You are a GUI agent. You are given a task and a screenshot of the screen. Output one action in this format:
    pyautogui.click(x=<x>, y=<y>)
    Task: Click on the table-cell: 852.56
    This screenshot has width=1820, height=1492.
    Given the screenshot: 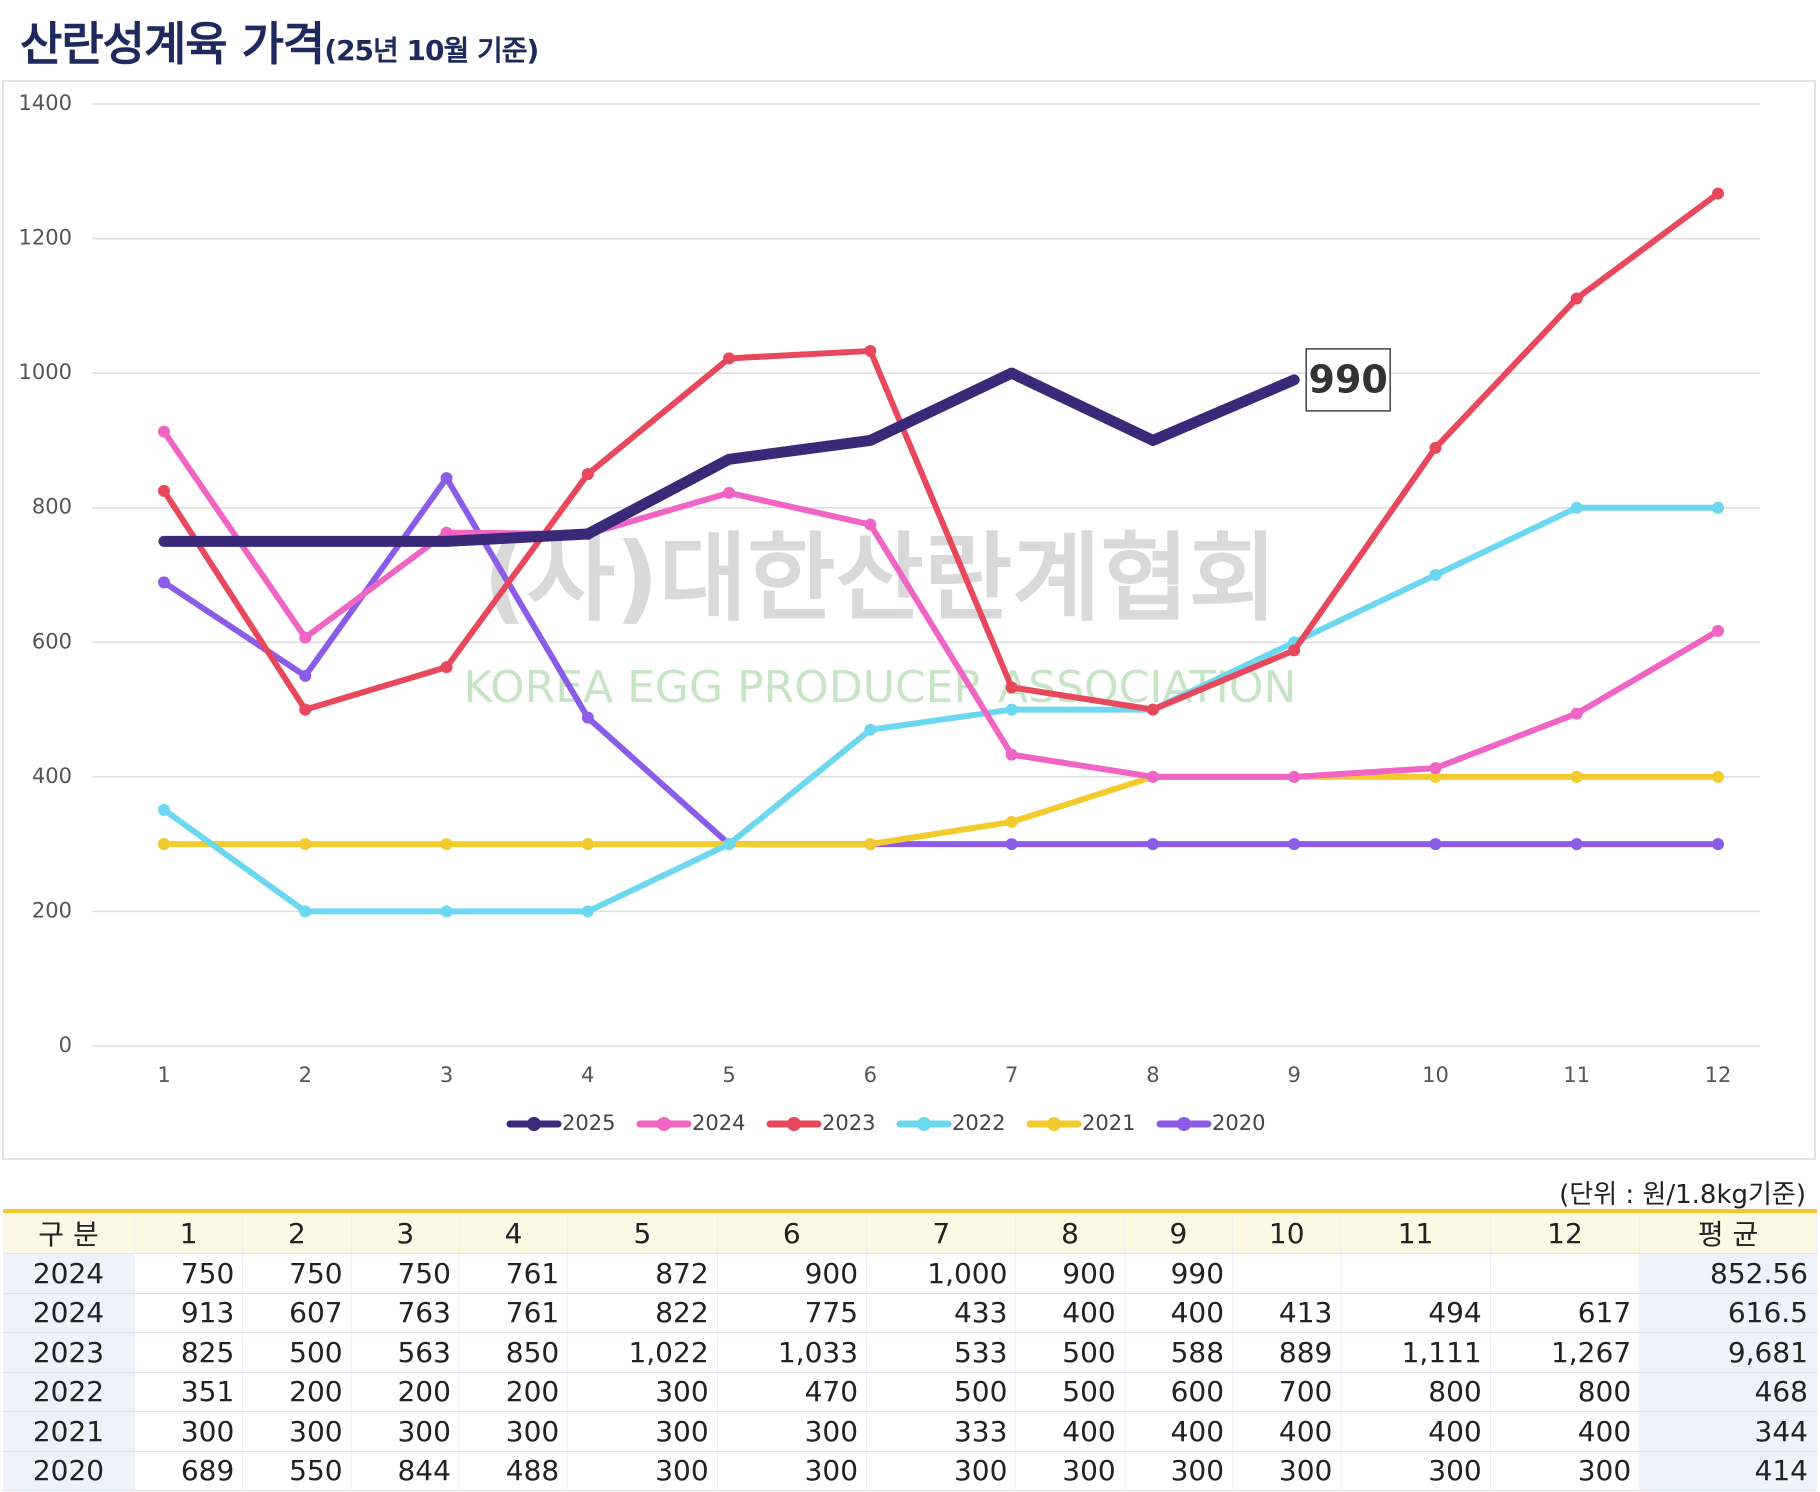 What is the action you would take?
    pyautogui.click(x=1728, y=1273)
    